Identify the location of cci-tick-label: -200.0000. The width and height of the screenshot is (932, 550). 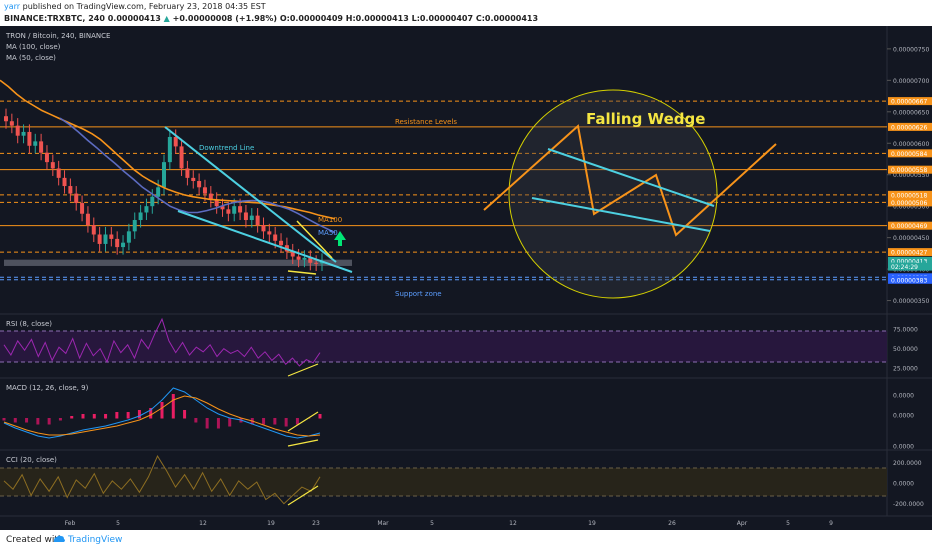
(908, 504).